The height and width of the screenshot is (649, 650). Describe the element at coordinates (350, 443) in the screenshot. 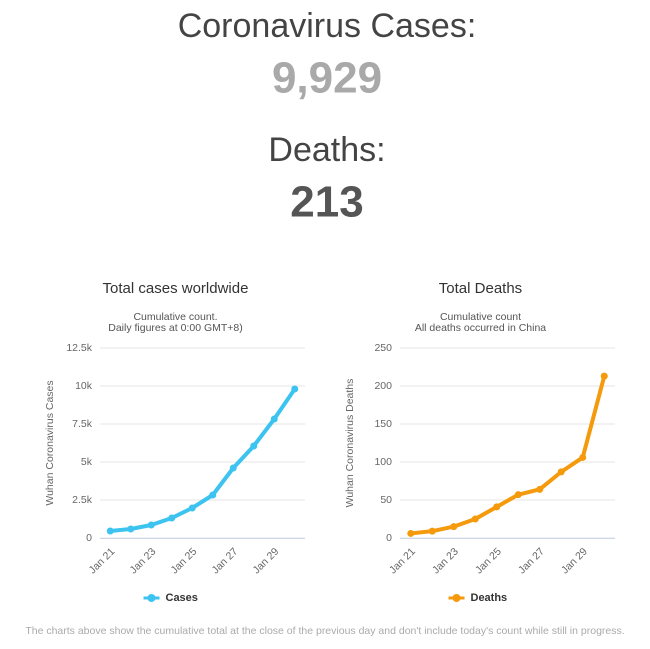

I see `y-axis-label: Wuhan Coronavirus Deaths` at that location.